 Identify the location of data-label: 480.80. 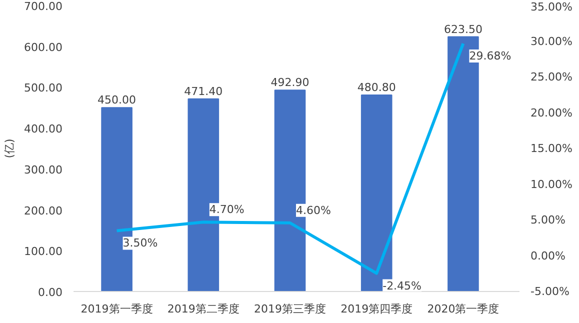
(376, 87).